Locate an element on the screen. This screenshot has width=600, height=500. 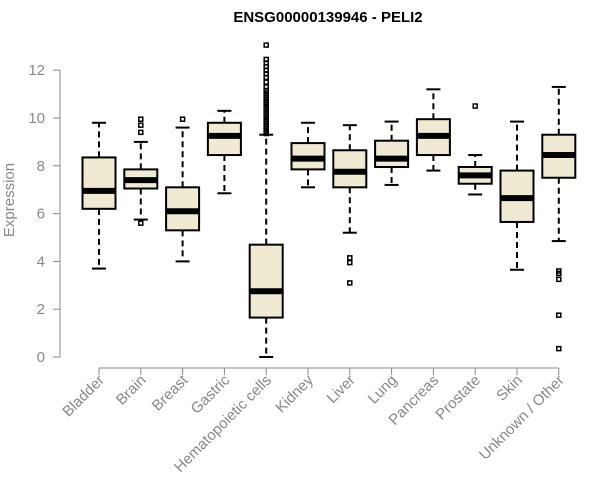
y-tick-label: 0 is located at coordinates (41, 357).